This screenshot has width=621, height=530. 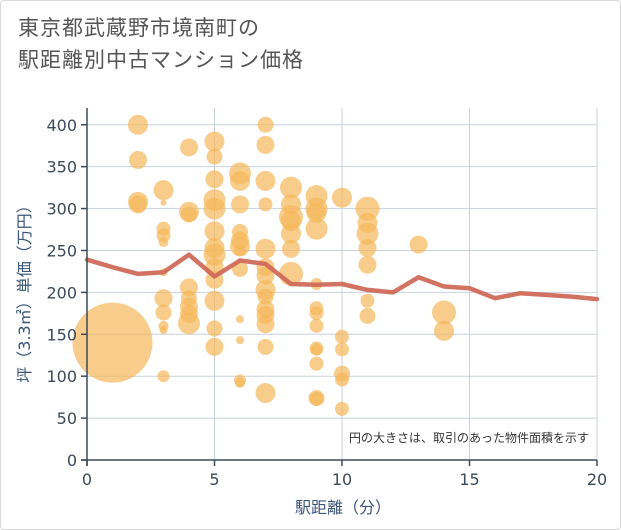 I want to click on x-tick-label: 15, so click(x=469, y=479).